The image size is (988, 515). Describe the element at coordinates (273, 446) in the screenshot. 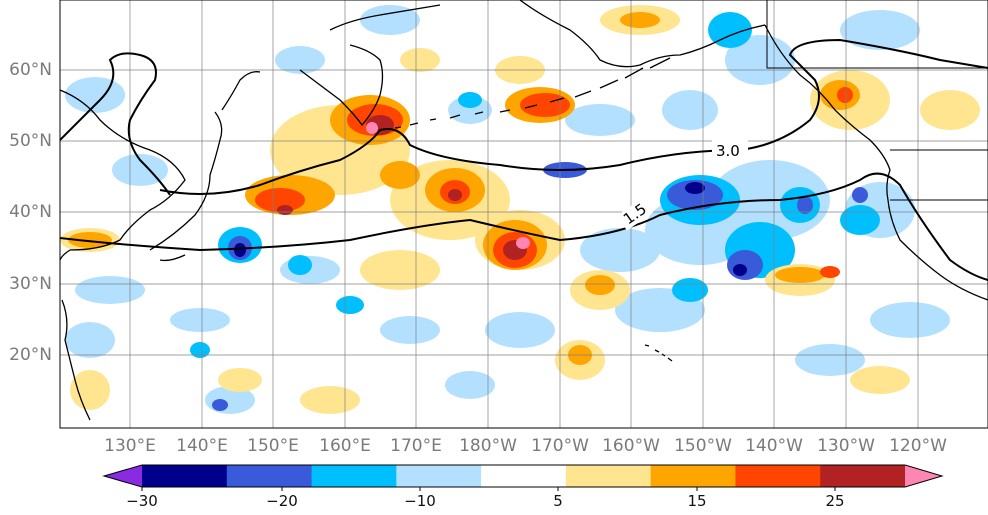

I see `lon-label: 150°E` at that location.